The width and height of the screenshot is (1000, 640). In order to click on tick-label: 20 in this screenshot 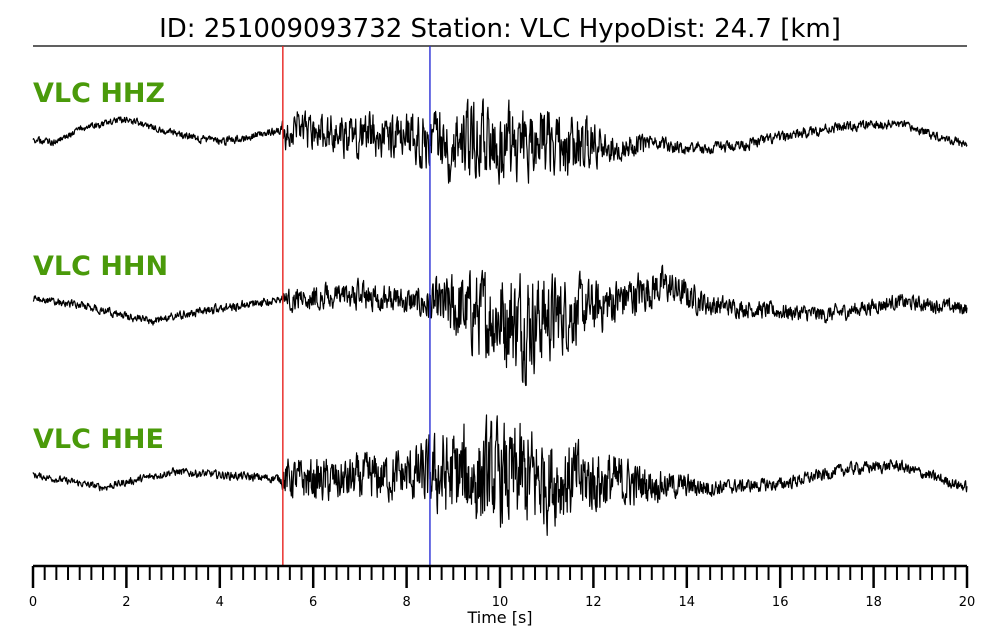, I will do `click(967, 602)`.